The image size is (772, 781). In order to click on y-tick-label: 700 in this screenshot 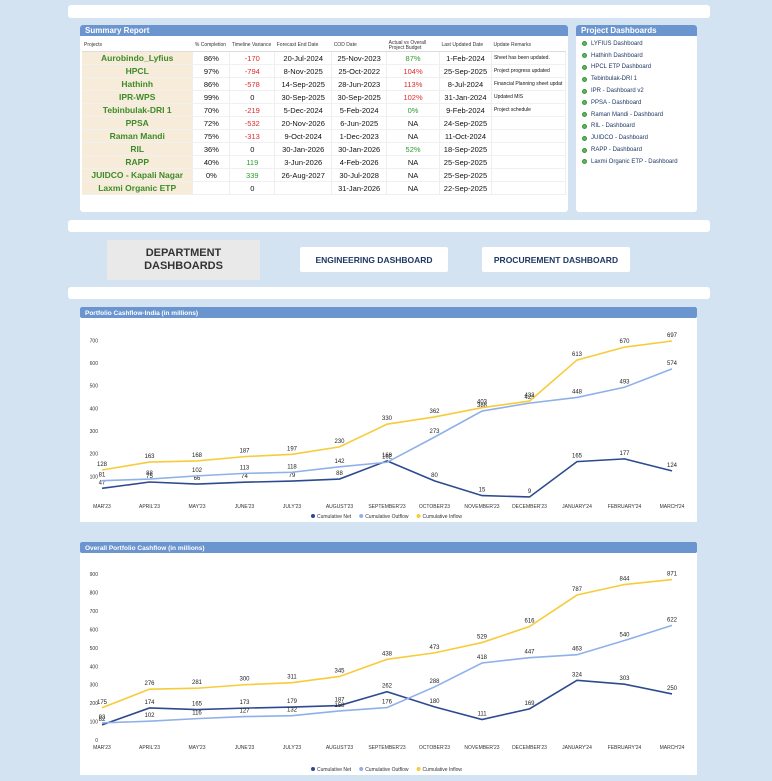, I will do `click(94, 612)`.